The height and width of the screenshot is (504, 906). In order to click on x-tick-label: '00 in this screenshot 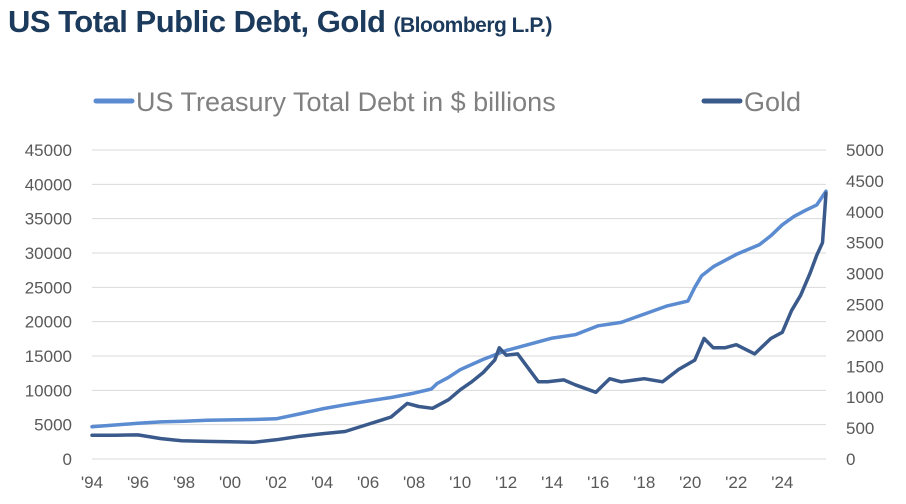, I will do `click(230, 482)`.